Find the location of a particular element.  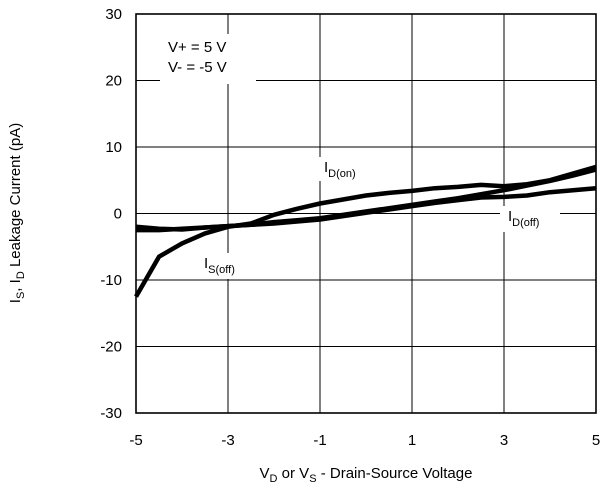

y-tick-label: -10 is located at coordinates (111, 280).